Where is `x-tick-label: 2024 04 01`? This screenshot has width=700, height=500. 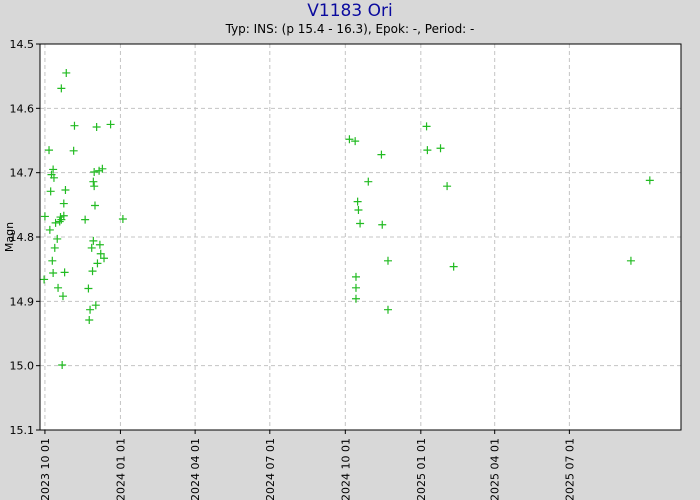 x-tick-label: 2024 04 01 is located at coordinates (195, 469).